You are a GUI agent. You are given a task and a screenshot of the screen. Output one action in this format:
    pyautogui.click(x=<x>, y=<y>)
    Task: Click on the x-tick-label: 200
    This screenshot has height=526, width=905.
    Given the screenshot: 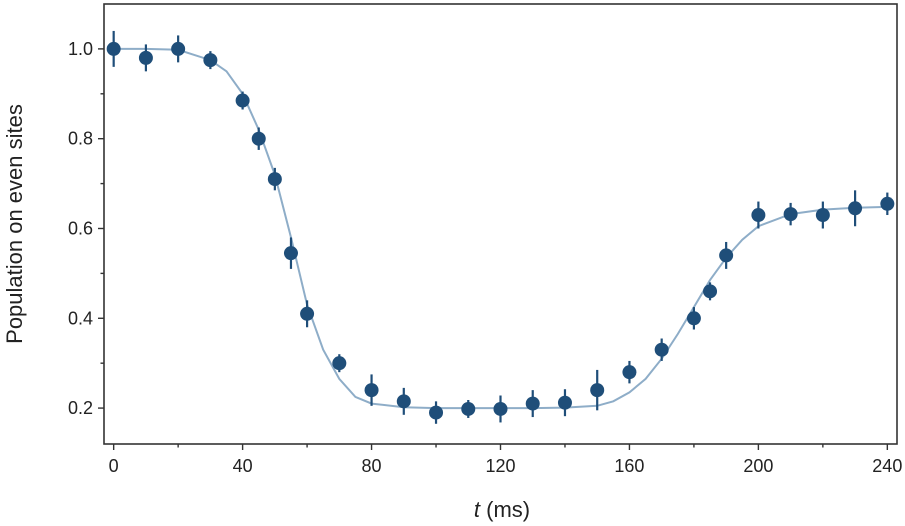 What is the action you would take?
    pyautogui.click(x=758, y=466)
    